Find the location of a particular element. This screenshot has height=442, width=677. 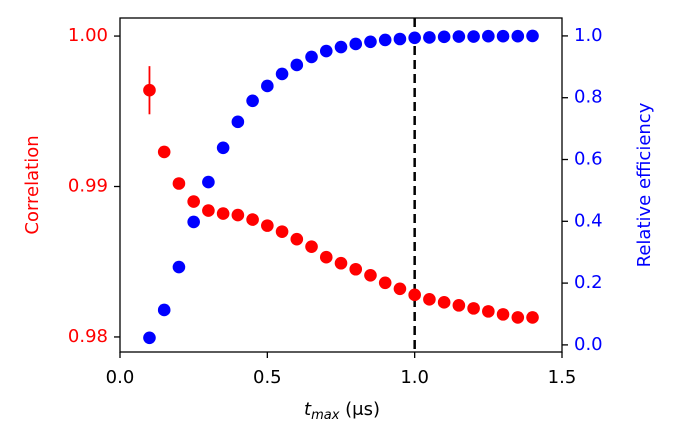

x-tick-label: 1.5 is located at coordinates (562, 377).